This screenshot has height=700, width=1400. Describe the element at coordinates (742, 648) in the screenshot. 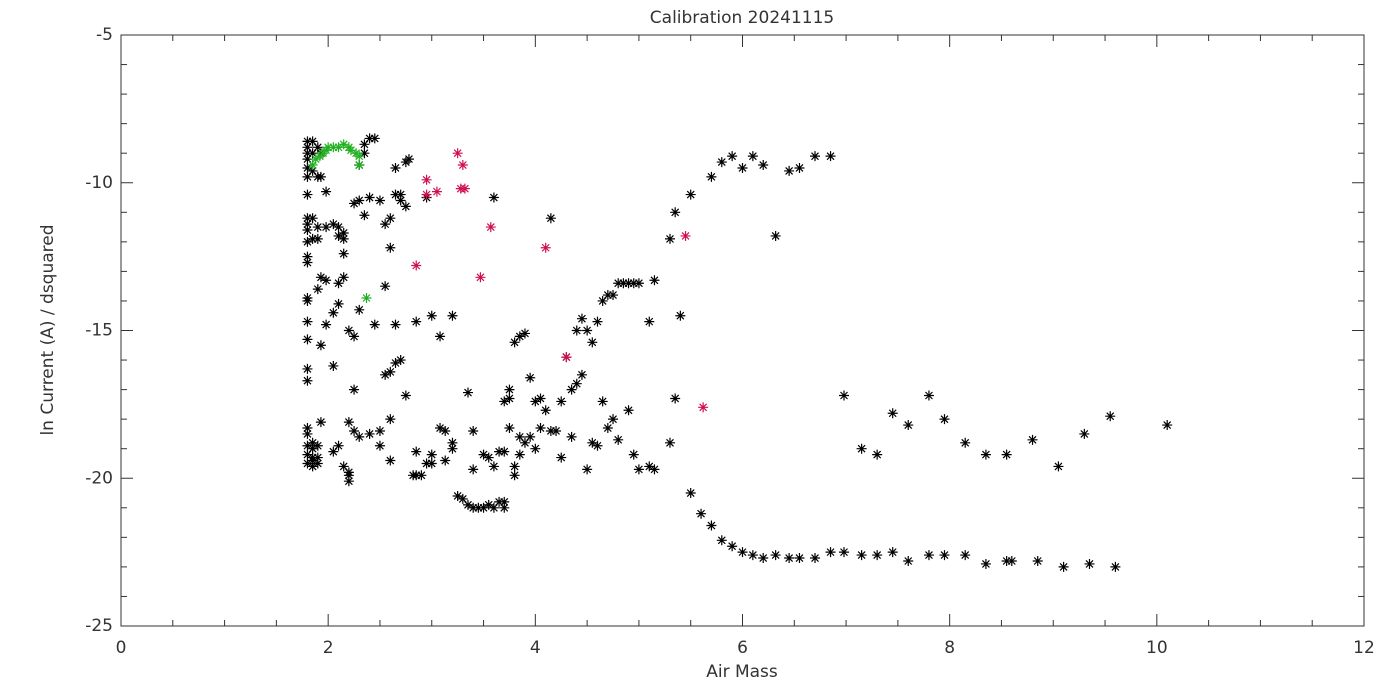

I see `x-tick-label: 6` at that location.